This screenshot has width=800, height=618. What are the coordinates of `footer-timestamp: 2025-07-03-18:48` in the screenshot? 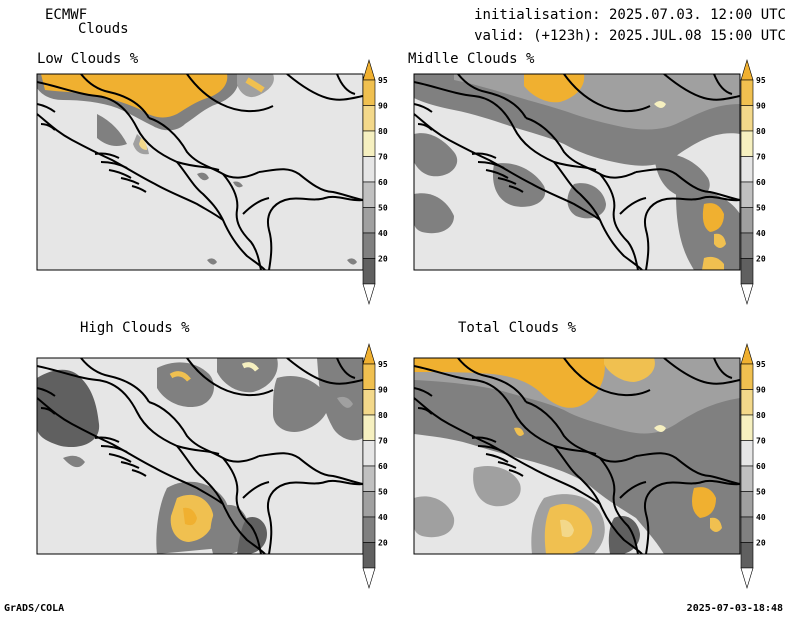 It's located at (734, 608).